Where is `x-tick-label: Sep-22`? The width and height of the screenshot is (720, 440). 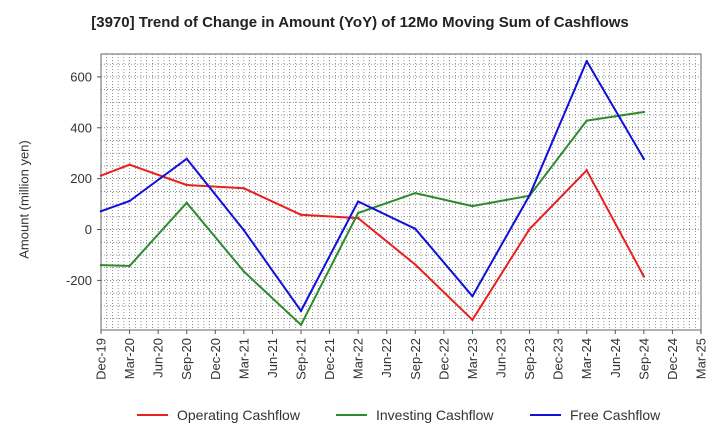 x-tick-label: Sep-22 is located at coordinates (415, 359).